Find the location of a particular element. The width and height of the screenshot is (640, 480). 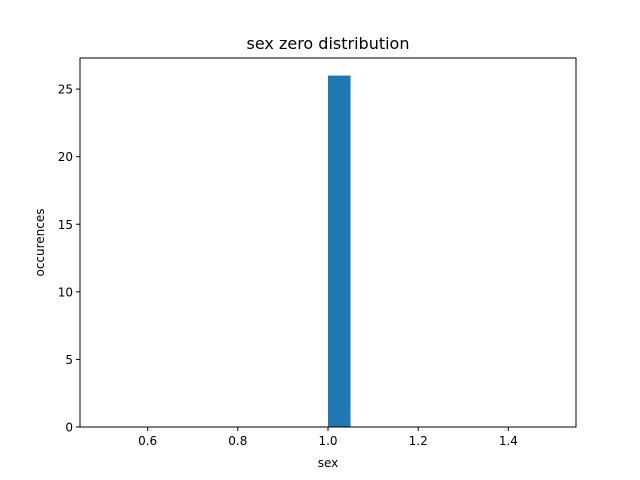

x-tick-label: 1.4 is located at coordinates (508, 441).